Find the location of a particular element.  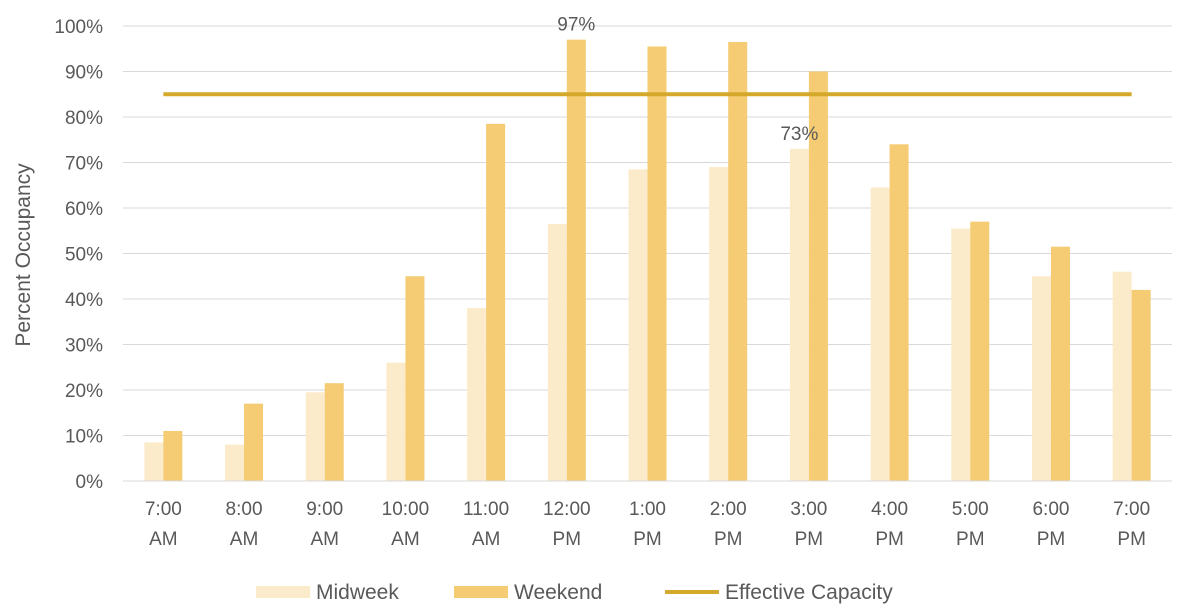

data-label: 73% is located at coordinates (799, 134).